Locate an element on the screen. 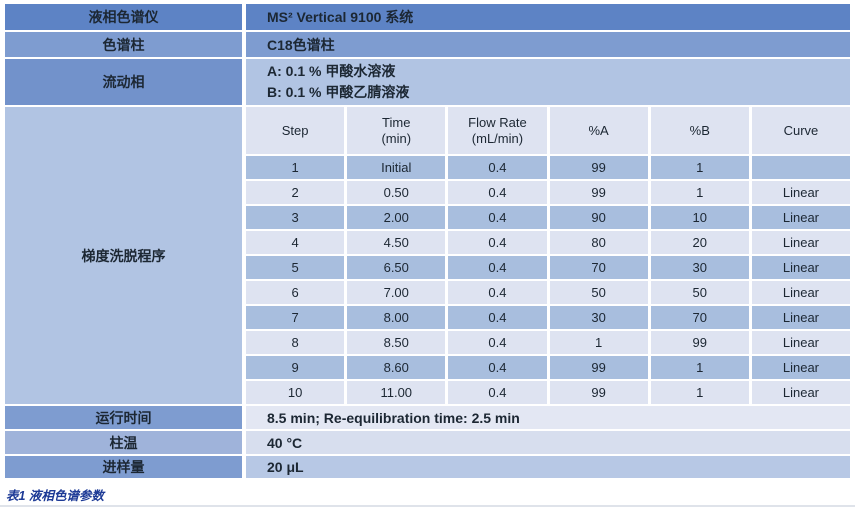  mobile-phase-label: 流动相 is located at coordinates (123, 82).